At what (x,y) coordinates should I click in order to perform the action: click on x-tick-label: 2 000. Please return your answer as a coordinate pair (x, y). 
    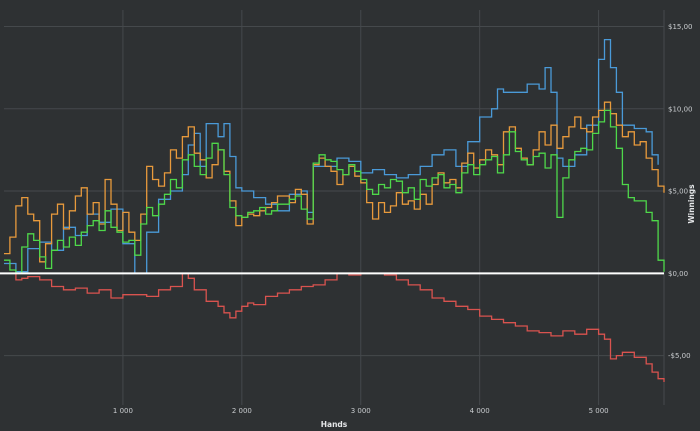
    Looking at the image, I should click on (242, 411).